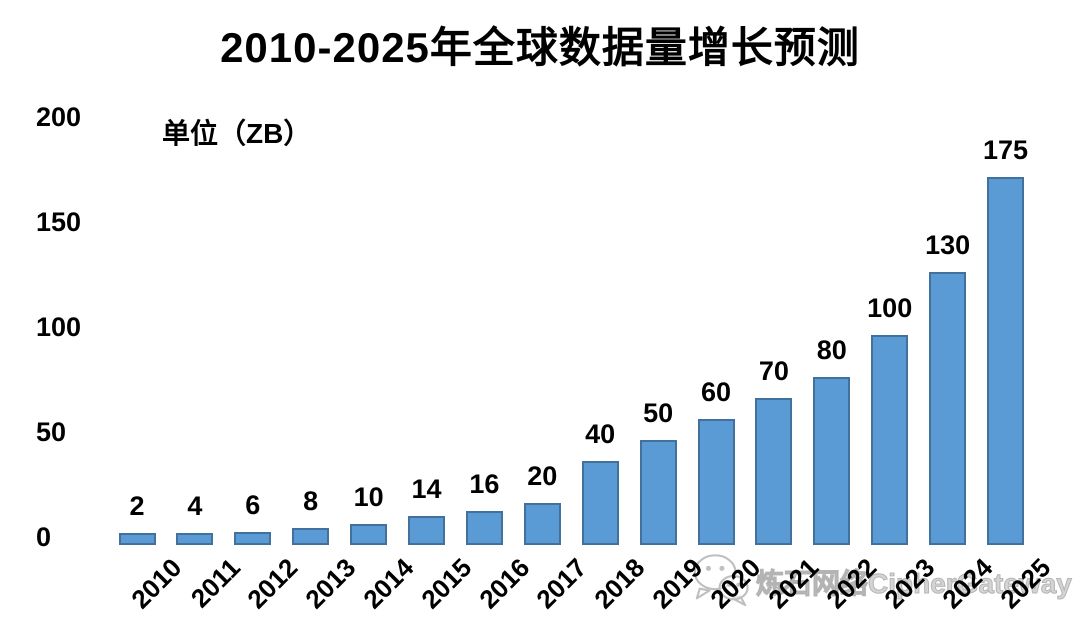  What do you see at coordinates (368, 497) in the screenshot?
I see `bar-value-label: 10` at bounding box center [368, 497].